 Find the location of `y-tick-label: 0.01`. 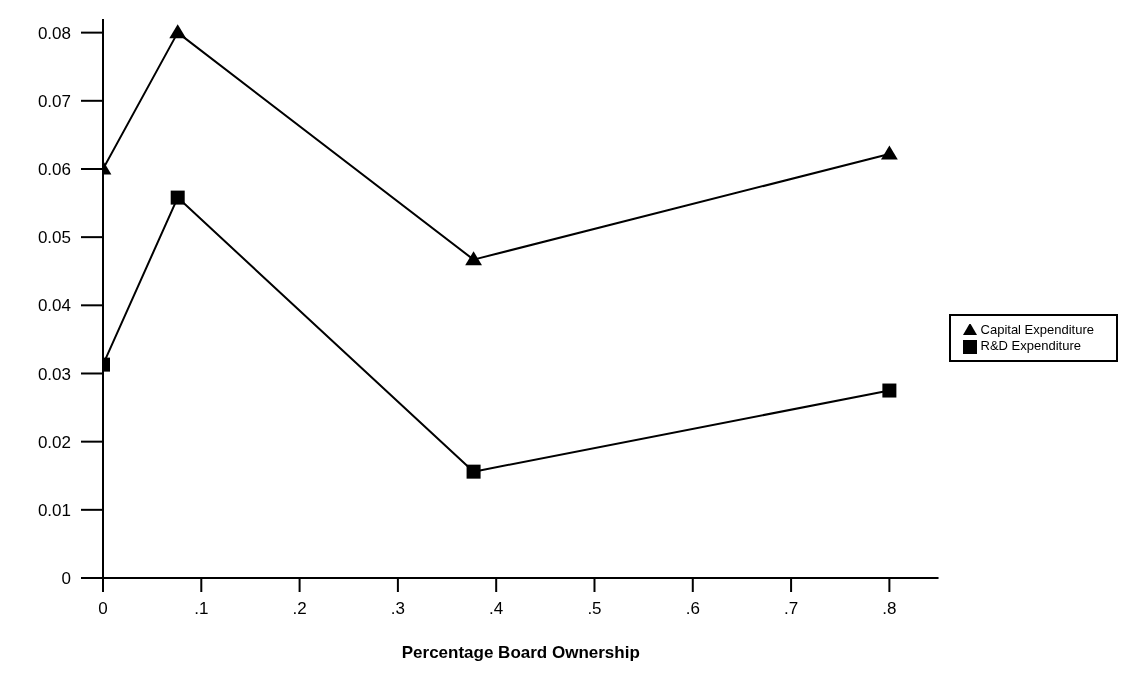

y-tick-label: 0.01 is located at coordinates (54, 510).